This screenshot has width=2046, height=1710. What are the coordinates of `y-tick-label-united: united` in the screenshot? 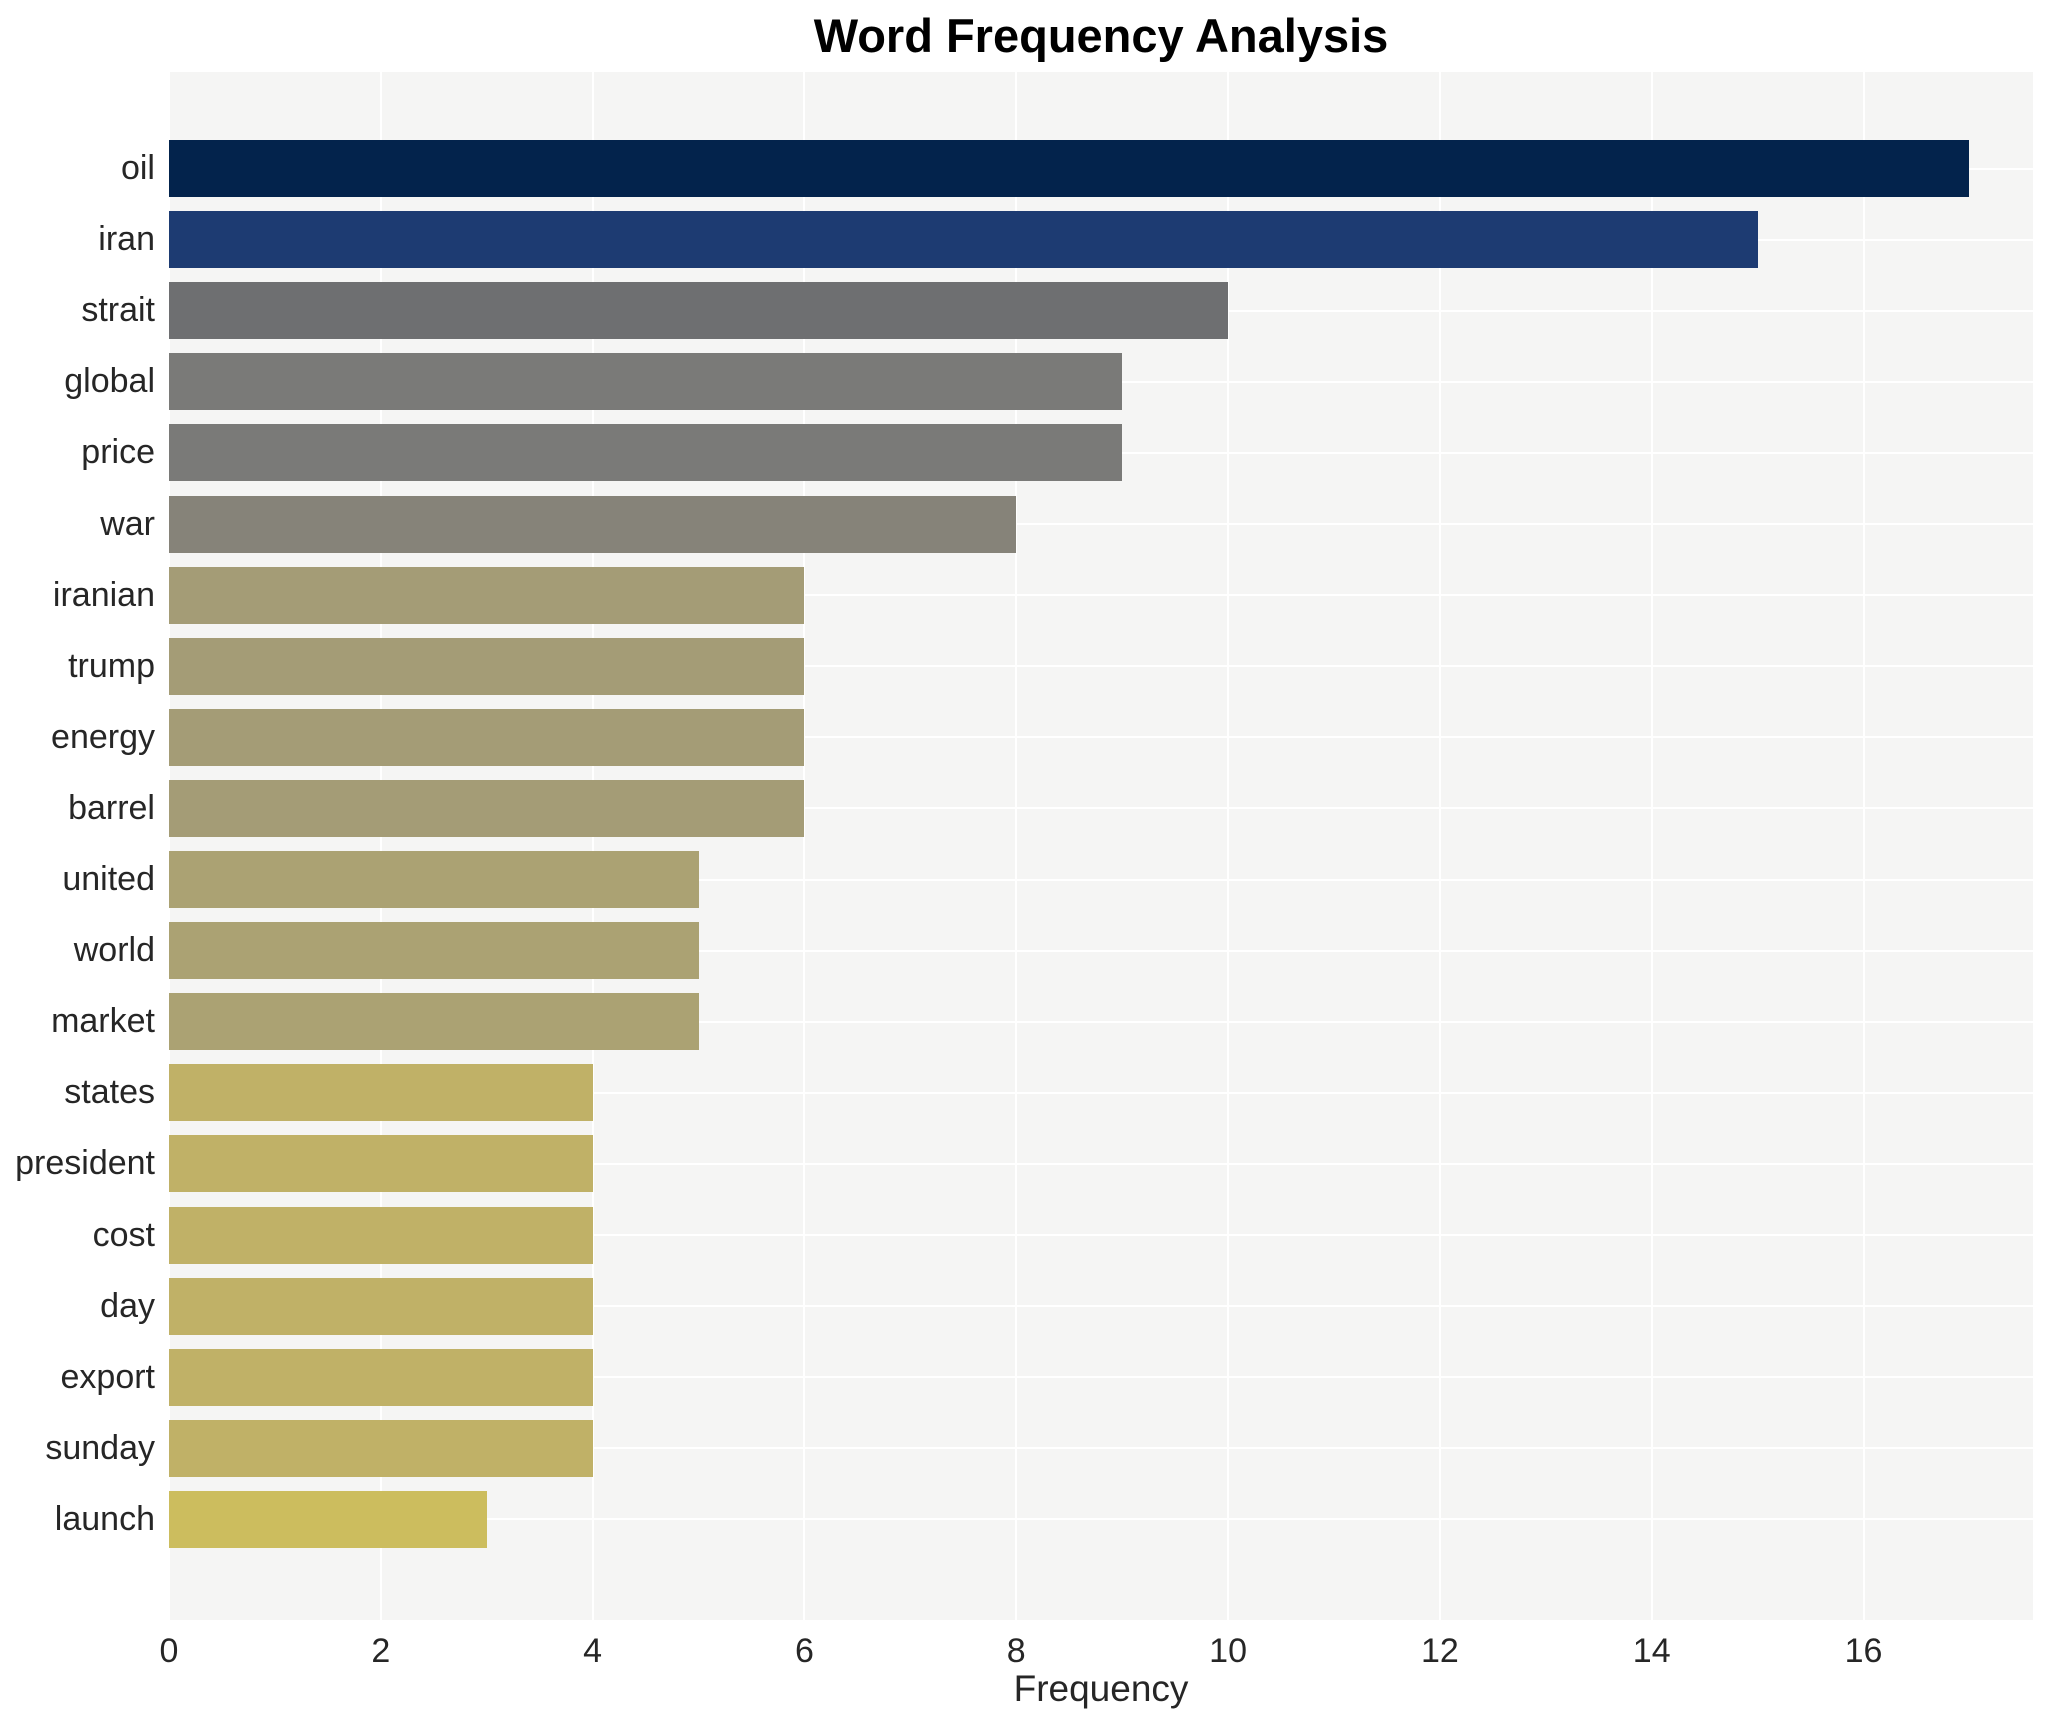 It's located at (108, 879).